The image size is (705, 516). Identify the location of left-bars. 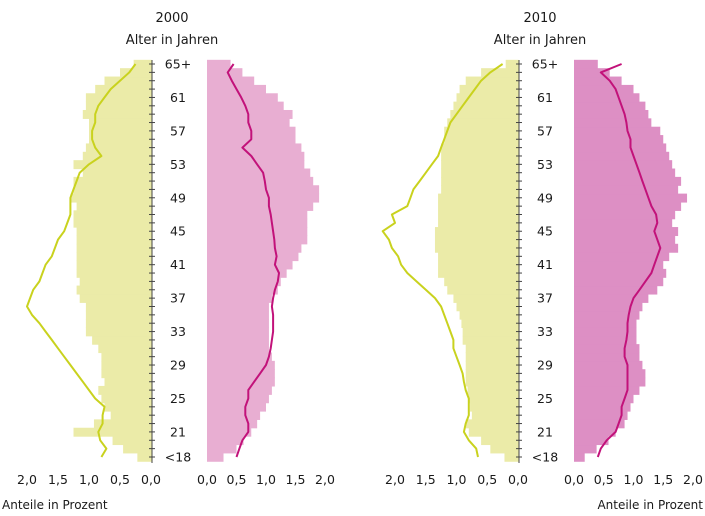
(111, 260).